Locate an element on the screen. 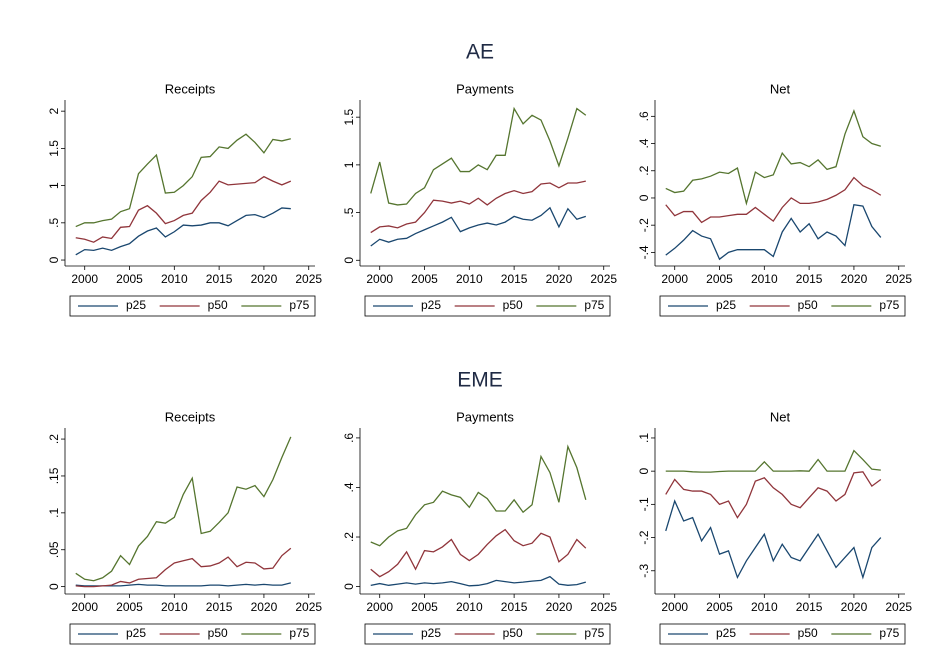  section-title: AE is located at coordinates (480, 52).